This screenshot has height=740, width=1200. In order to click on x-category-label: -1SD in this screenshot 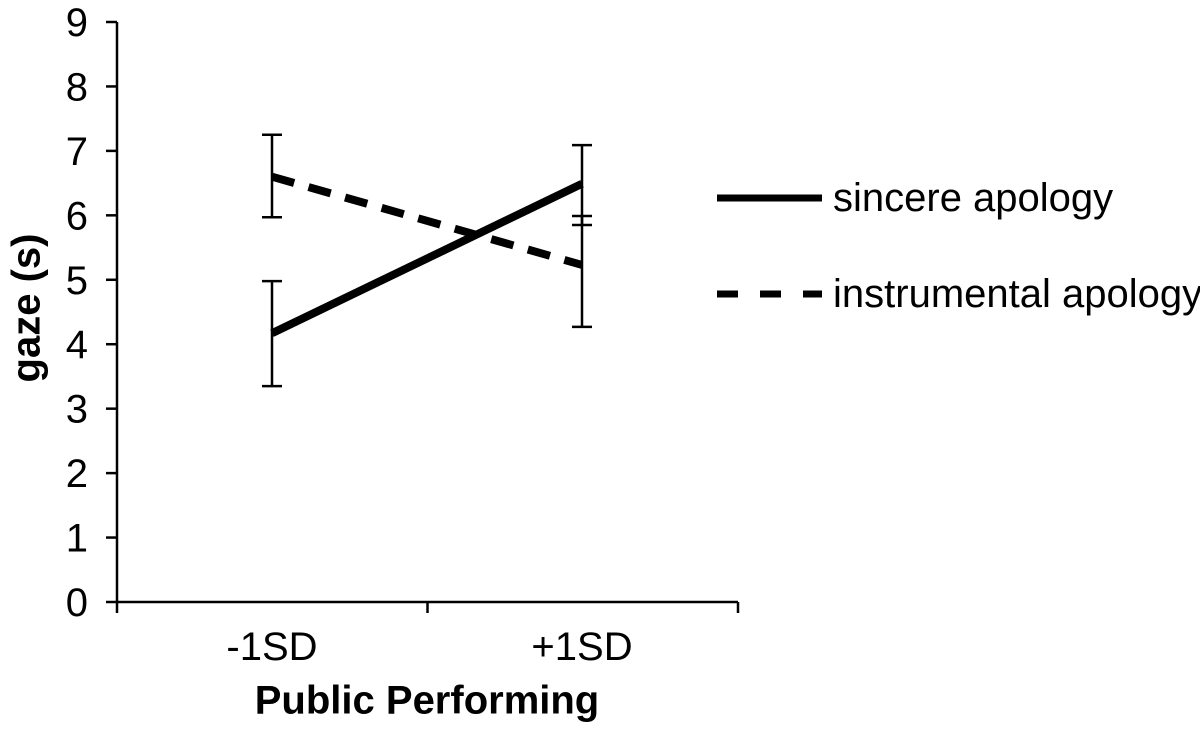, I will do `click(271, 647)`.